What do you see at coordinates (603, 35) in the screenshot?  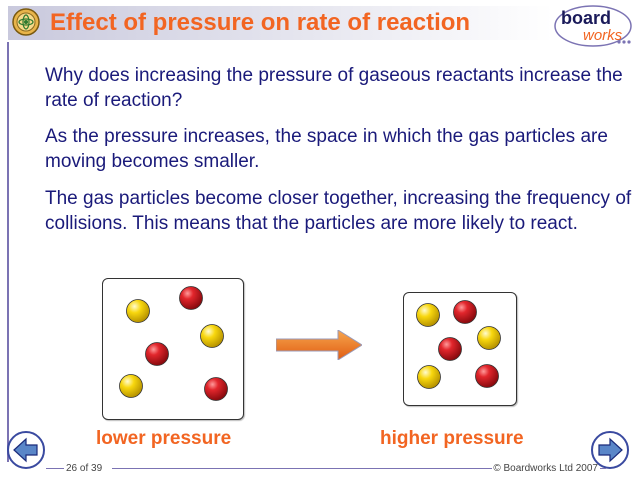 I see `logo-word-works: works` at bounding box center [603, 35].